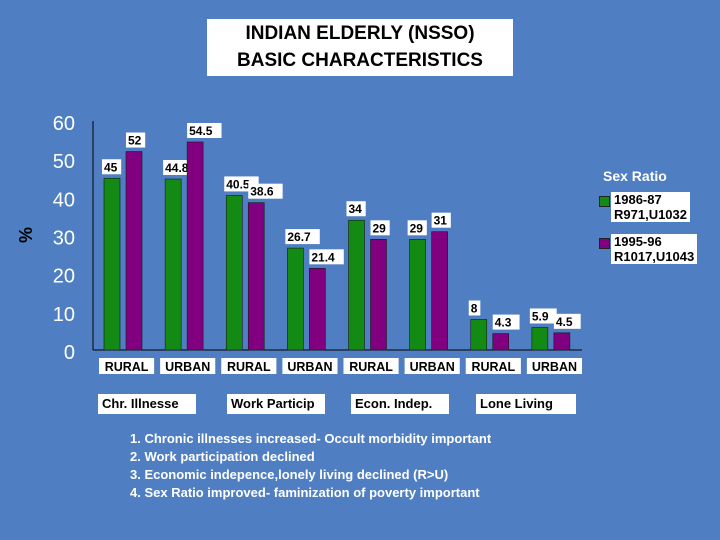 The image size is (720, 540). I want to click on group-label-lone-living: Lone Living, so click(526, 404).